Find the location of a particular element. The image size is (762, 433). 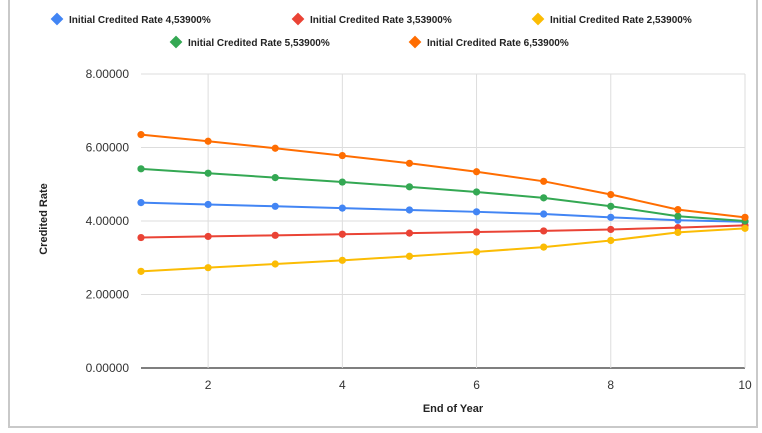

x-tick-label: 10 is located at coordinates (745, 385).